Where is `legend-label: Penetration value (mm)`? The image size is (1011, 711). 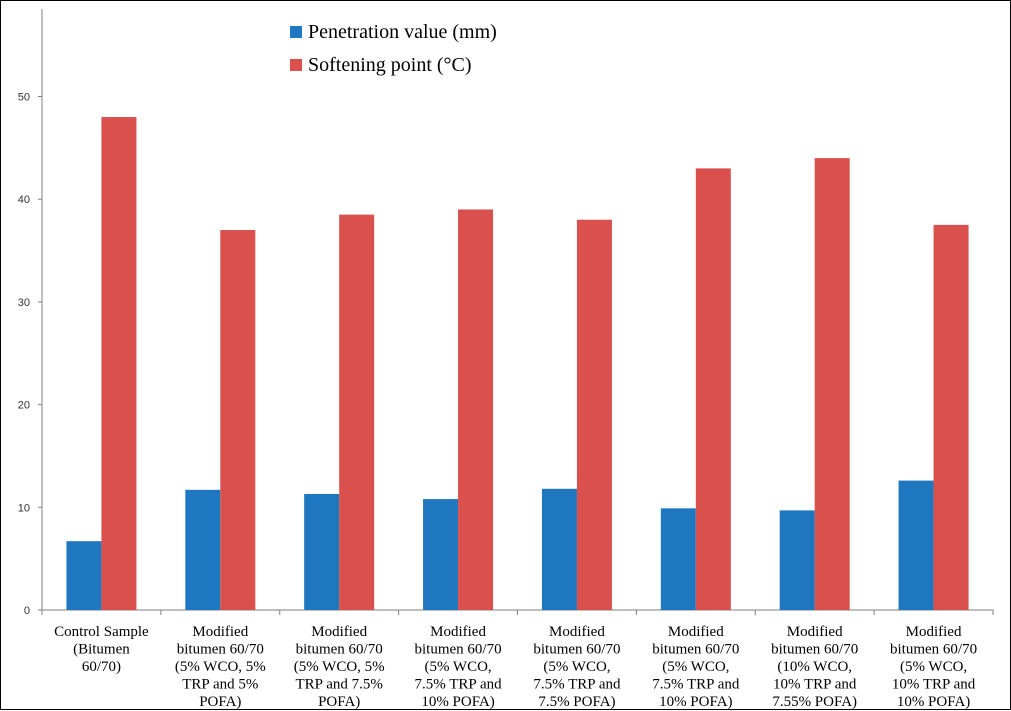 legend-label: Penetration value (mm) is located at coordinates (402, 32).